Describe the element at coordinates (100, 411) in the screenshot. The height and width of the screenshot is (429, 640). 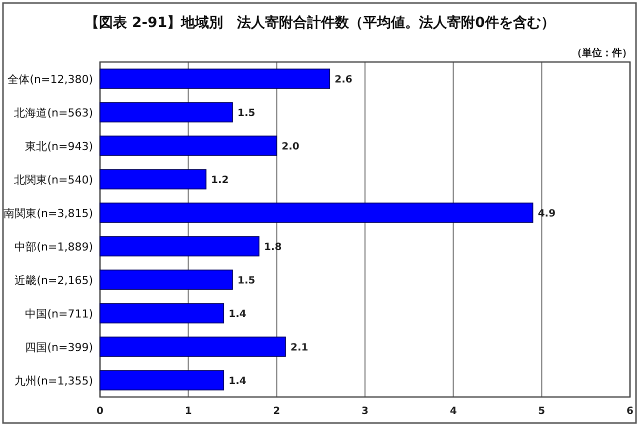
I see `x-tick-label: 0` at that location.